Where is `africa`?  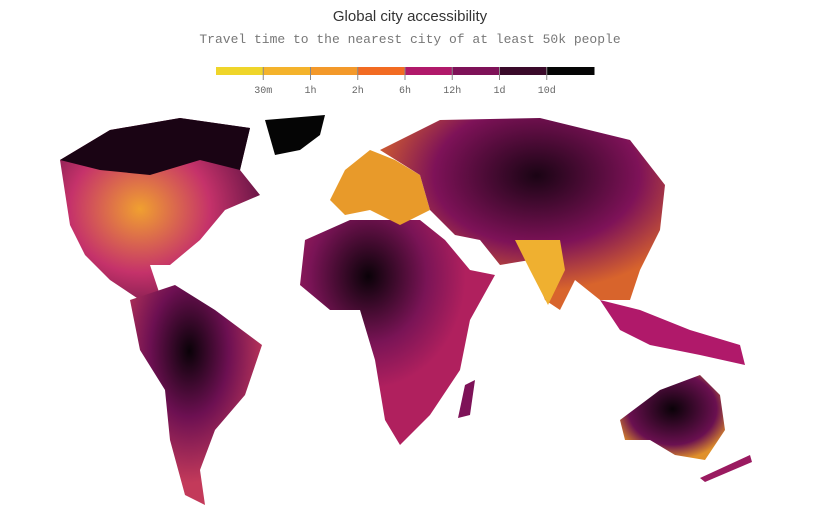 africa is located at coordinates (397, 332).